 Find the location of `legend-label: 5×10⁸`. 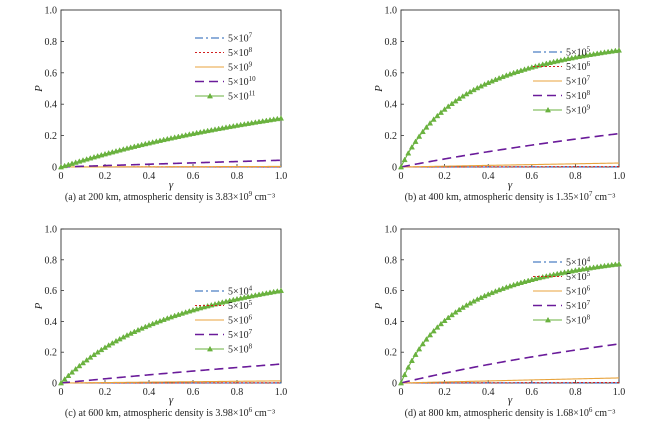

legend-label: 5×10⁸ is located at coordinates (240, 349).